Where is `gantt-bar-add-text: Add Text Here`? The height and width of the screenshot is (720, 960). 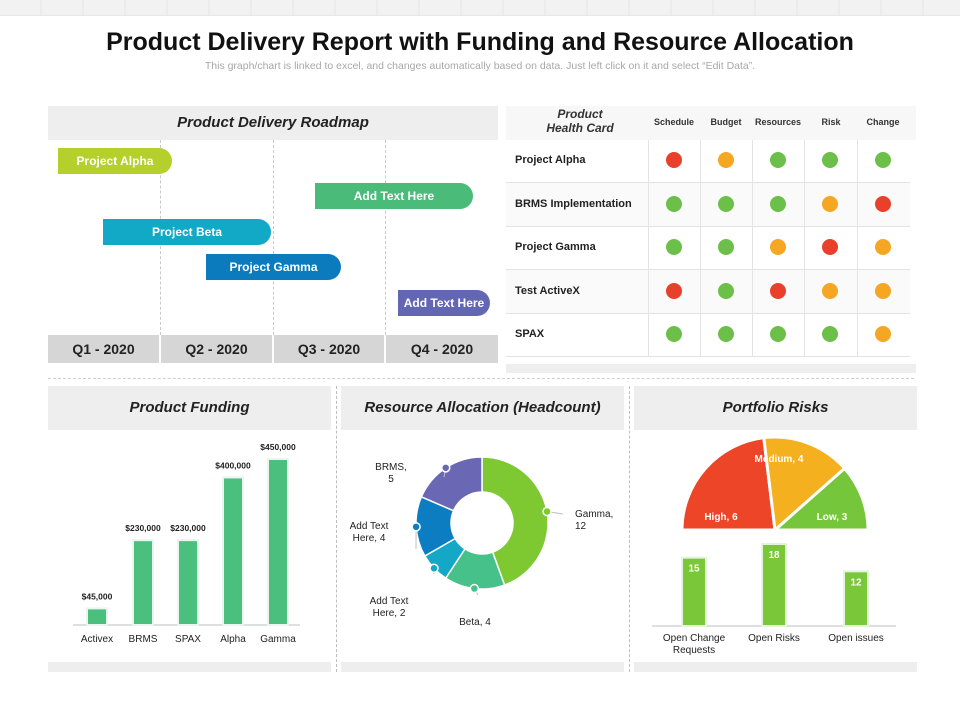 gantt-bar-add-text: Add Text Here is located at coordinates (394, 196).